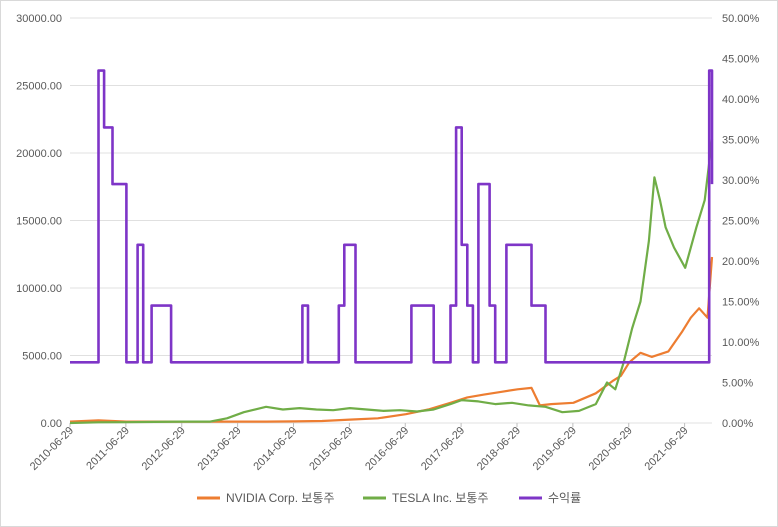  I want to click on x-tick-label: 2020-06-29, so click(611, 449).